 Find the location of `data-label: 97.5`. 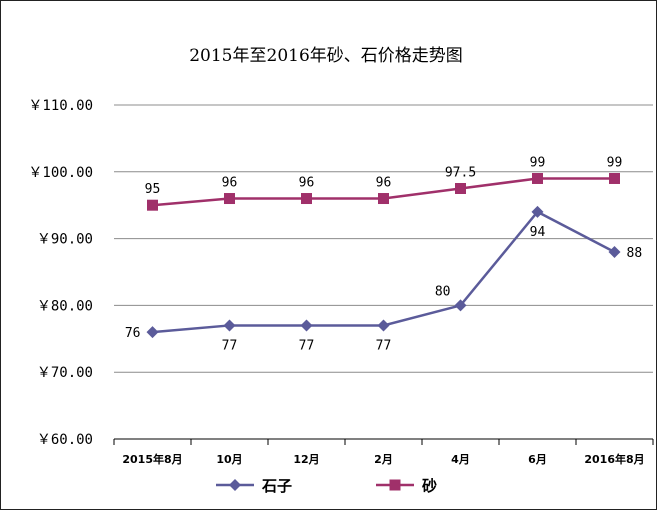

data-label: 97.5 is located at coordinates (460, 173).